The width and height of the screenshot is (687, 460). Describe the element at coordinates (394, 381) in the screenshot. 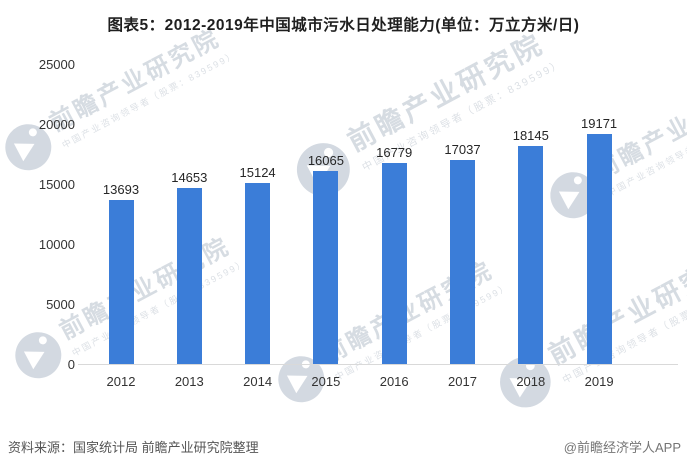

I see `x-tick-label: 2016` at that location.